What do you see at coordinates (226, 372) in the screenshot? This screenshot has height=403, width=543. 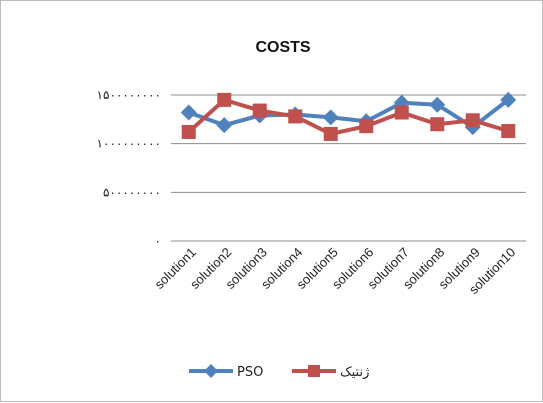 I see `legend-item-1: PSO` at bounding box center [226, 372].